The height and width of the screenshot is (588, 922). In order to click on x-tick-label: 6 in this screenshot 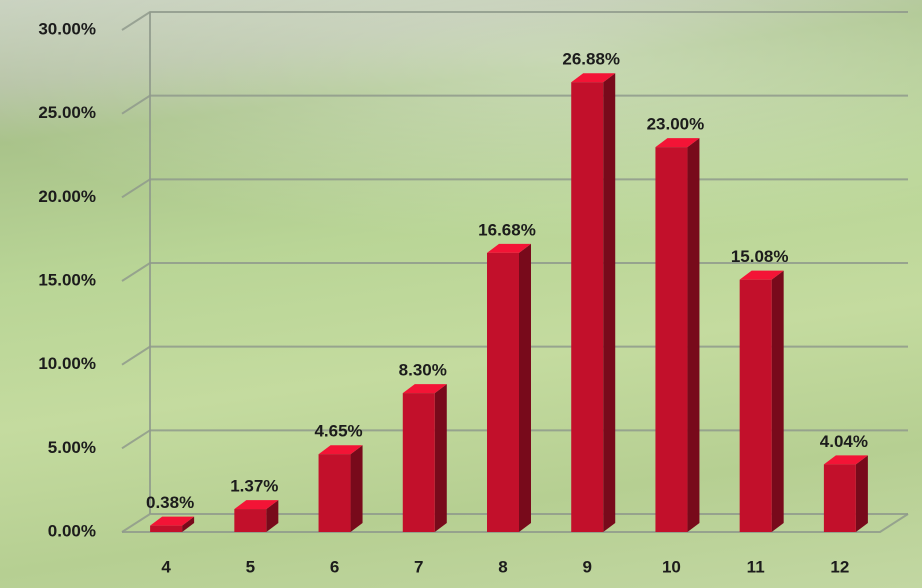, I will do `click(334, 566)`.